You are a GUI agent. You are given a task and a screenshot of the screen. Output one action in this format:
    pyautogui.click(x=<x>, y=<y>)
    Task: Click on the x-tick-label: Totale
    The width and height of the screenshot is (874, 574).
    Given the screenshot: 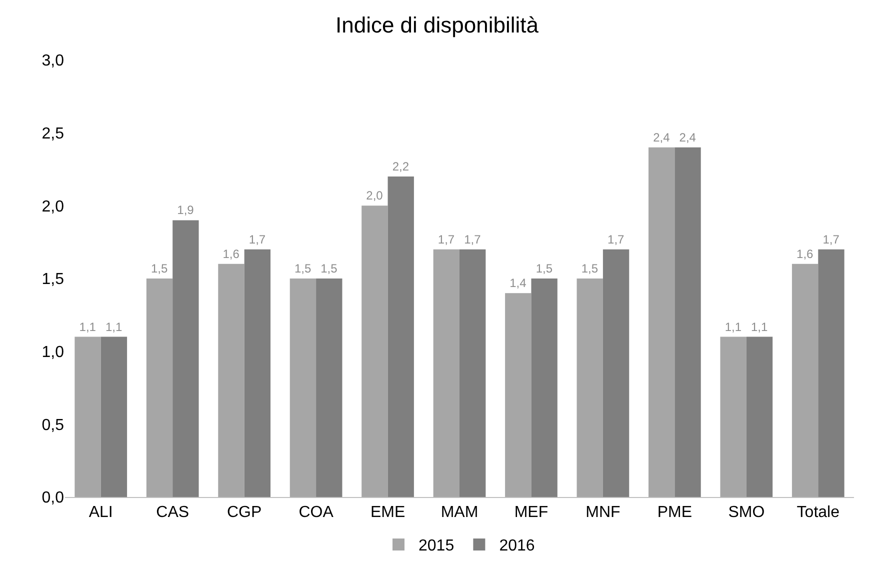 What is the action you would take?
    pyautogui.click(x=818, y=513)
    